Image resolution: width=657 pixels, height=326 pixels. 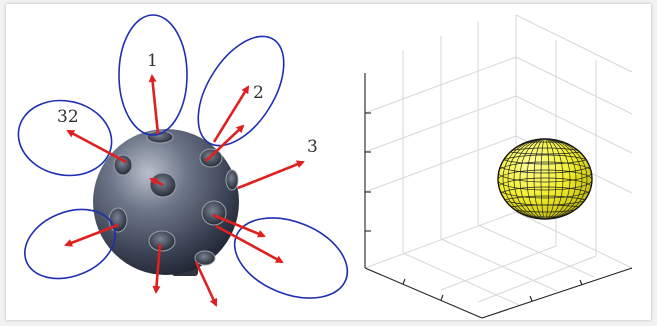 I want to click on arrow-bottom-right, so click(x=206, y=284).